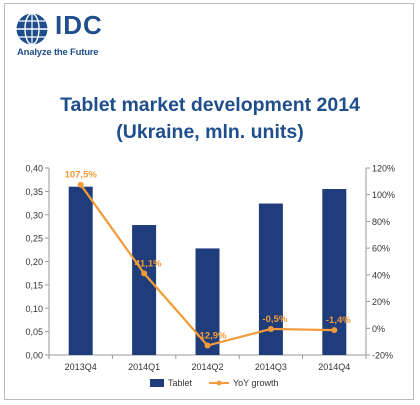 This screenshot has height=405, width=420. What do you see at coordinates (381, 249) in the screenshot?
I see `right-tick-label: 60%` at bounding box center [381, 249].